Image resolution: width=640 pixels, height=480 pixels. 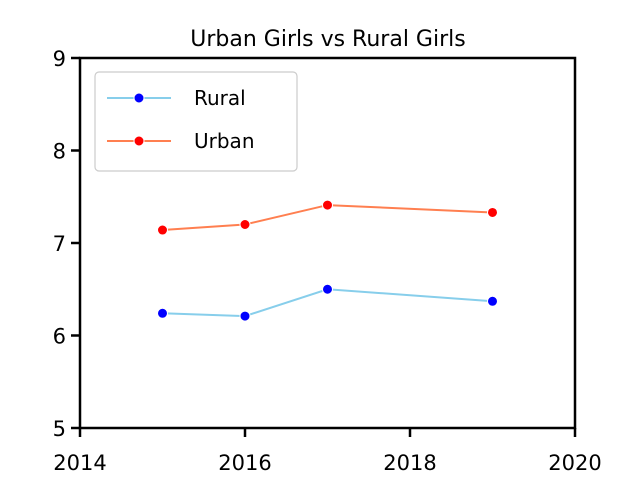 What do you see at coordinates (59, 59) in the screenshot?
I see `y-tick-label: 9` at bounding box center [59, 59].